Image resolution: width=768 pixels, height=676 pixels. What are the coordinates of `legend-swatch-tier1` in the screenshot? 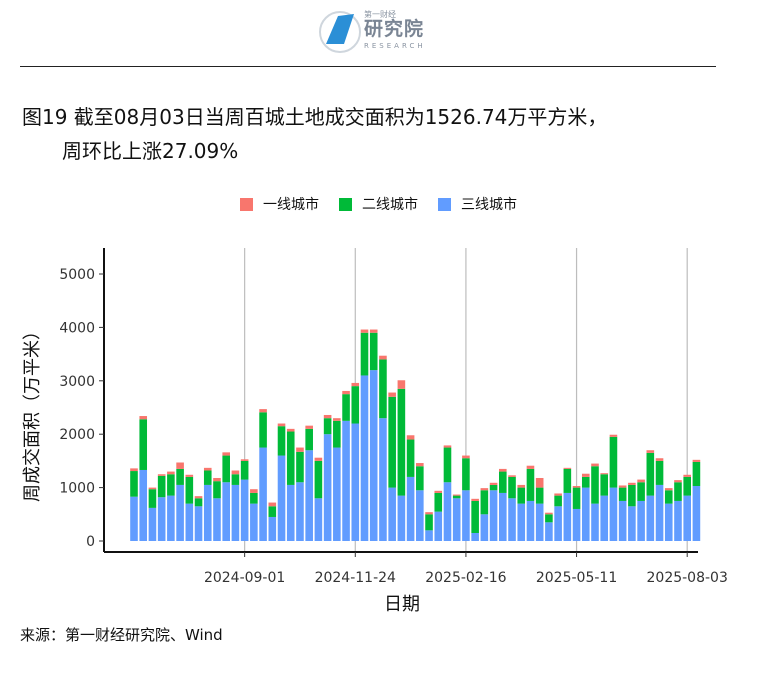 It's located at (246, 204).